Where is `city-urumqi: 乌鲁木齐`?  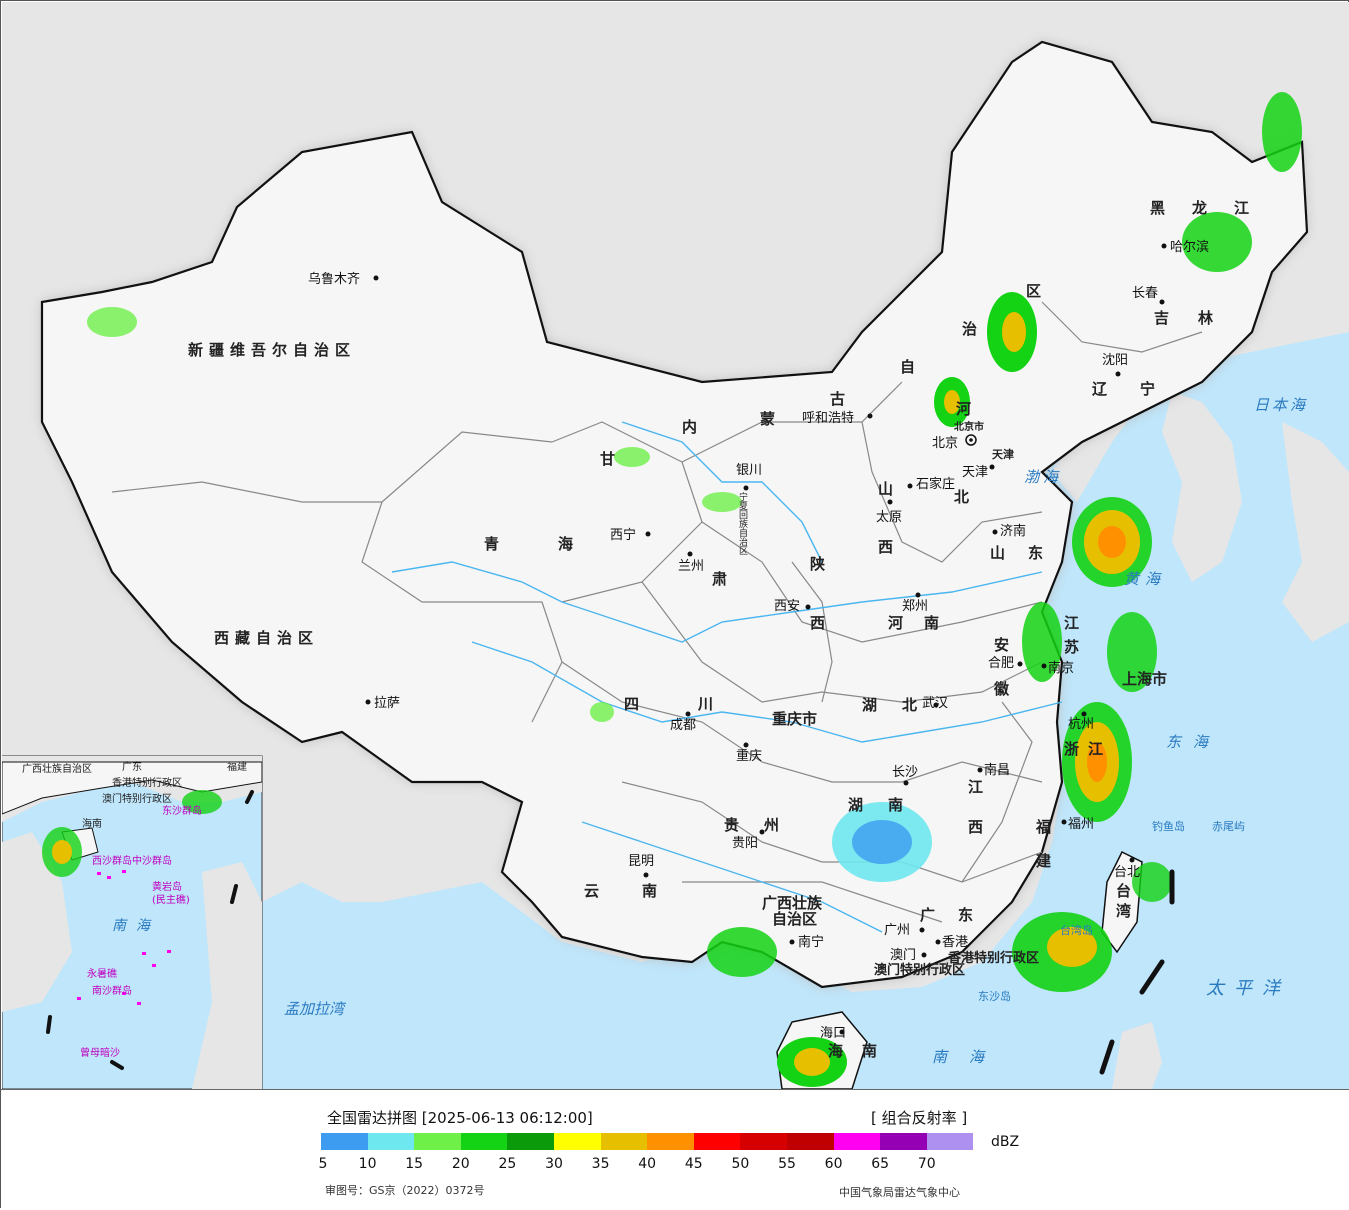
city-urumqi: 乌鲁木齐 is located at coordinates (334, 279).